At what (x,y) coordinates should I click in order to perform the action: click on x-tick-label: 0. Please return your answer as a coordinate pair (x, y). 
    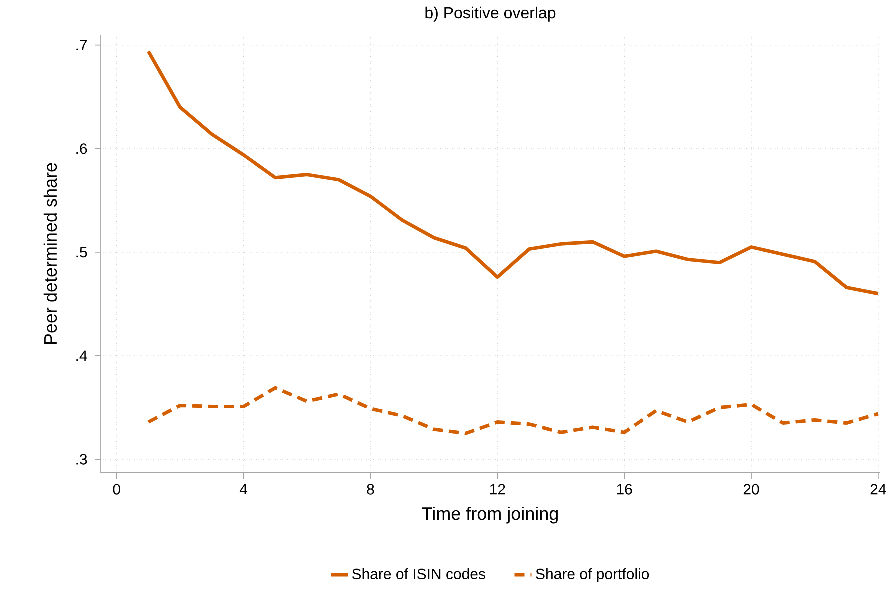
    Looking at the image, I should click on (116, 489).